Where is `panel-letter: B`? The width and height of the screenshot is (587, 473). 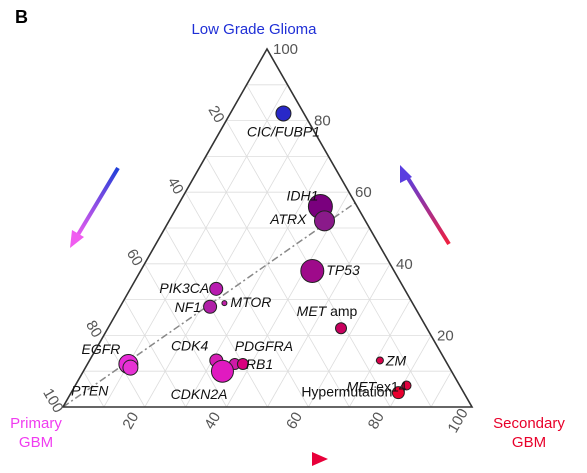 panel-letter: B is located at coordinates (21, 17).